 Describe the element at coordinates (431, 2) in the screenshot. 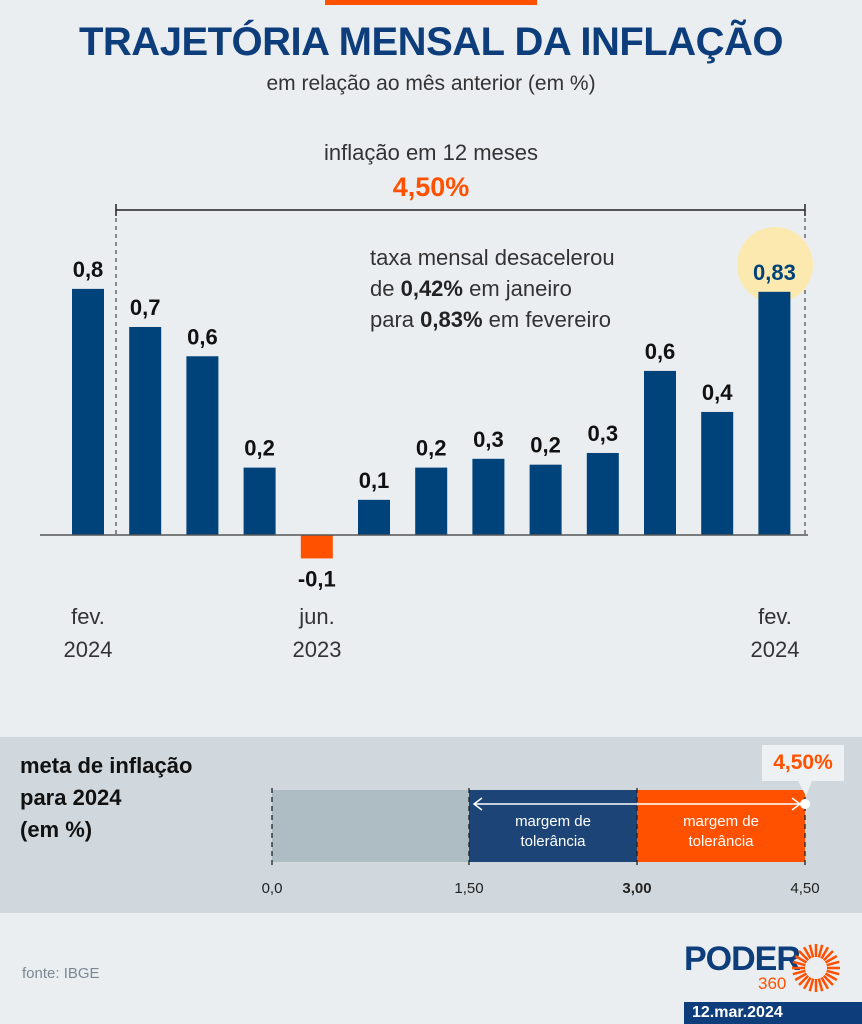

I see `top-accent-bar` at that location.